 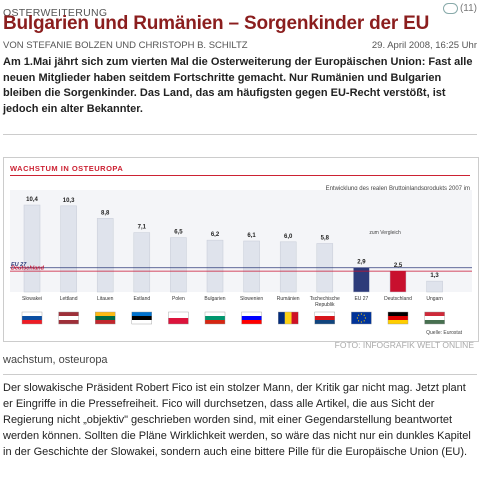 I want to click on bar-polen, so click(x=178, y=265).